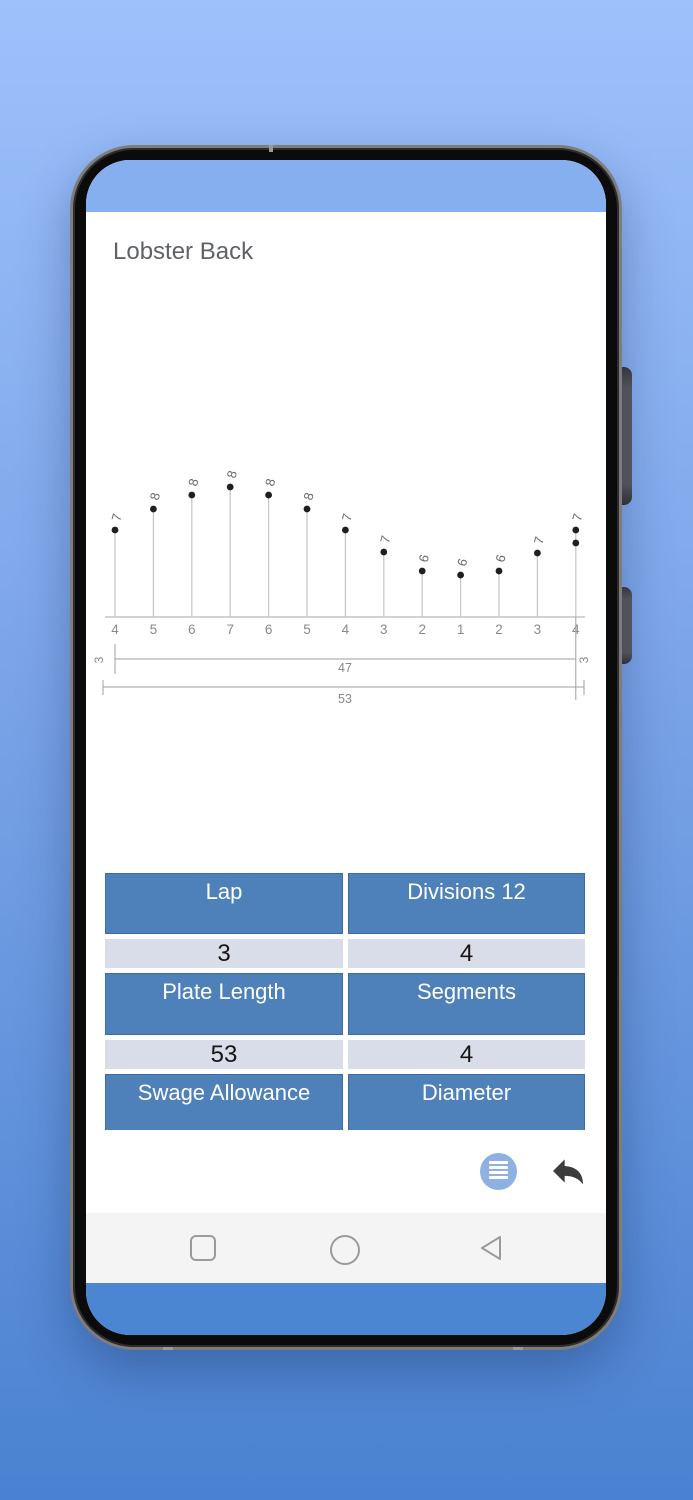  I want to click on bottom-accent-band, so click(346, 1309).